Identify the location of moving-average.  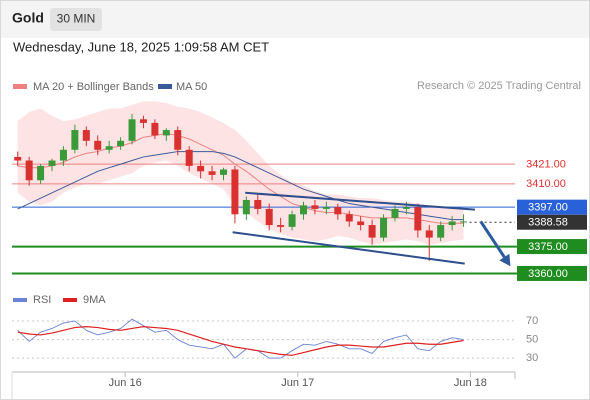
(240, 186).